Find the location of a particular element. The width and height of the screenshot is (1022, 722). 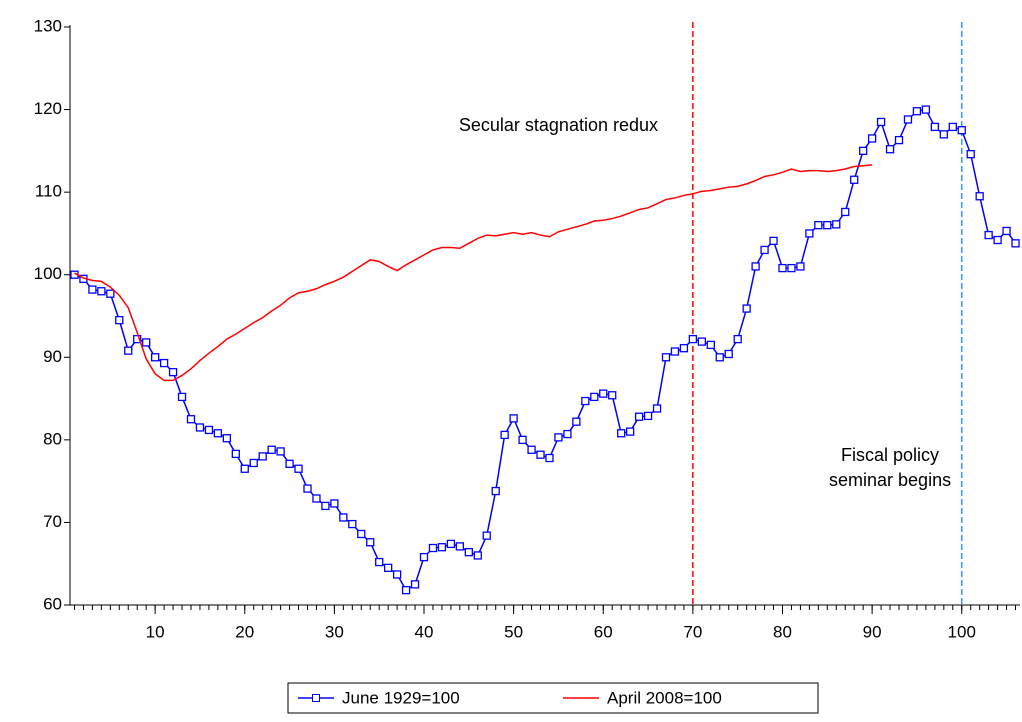

x-tick-label: 80 is located at coordinates (782, 631).